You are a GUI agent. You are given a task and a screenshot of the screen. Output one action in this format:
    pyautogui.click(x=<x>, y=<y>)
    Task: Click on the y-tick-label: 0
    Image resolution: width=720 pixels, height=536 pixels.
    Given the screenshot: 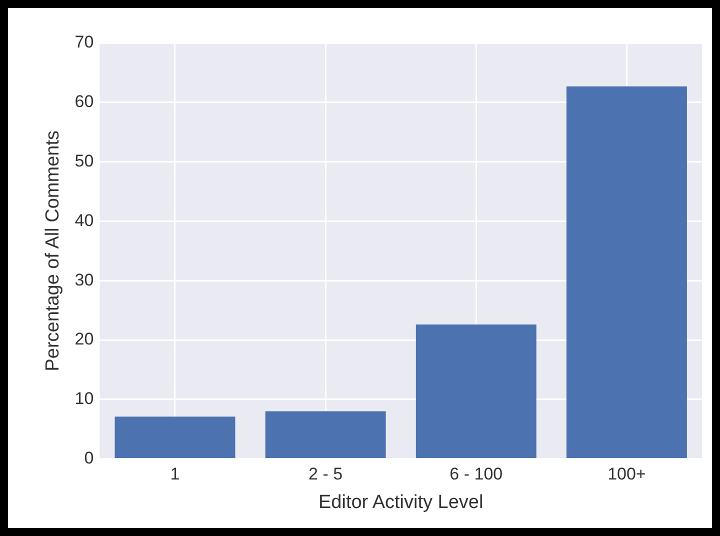 What is the action you would take?
    pyautogui.click(x=89, y=458)
    